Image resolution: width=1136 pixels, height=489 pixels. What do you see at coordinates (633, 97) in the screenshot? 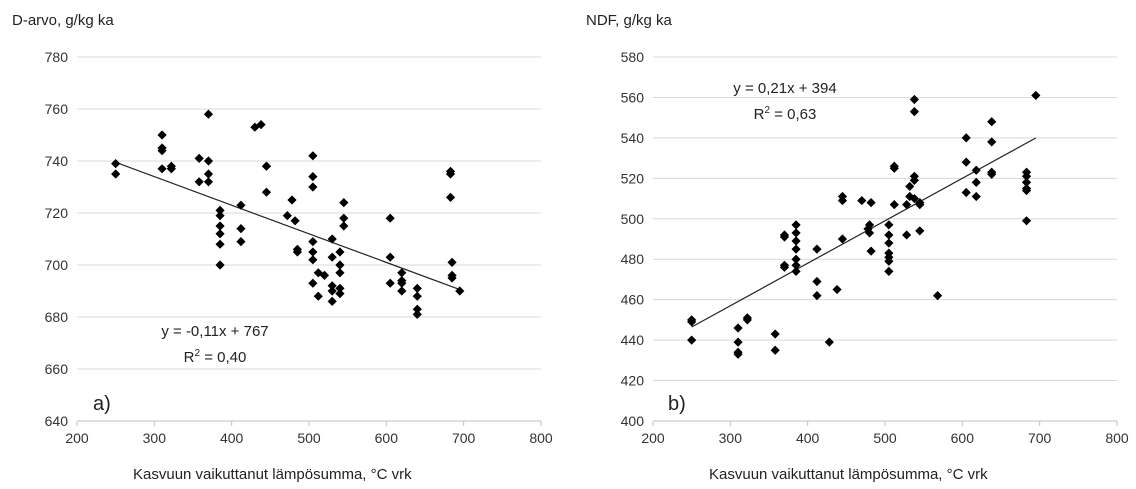
I see `y-tick-label: 560` at bounding box center [633, 97].